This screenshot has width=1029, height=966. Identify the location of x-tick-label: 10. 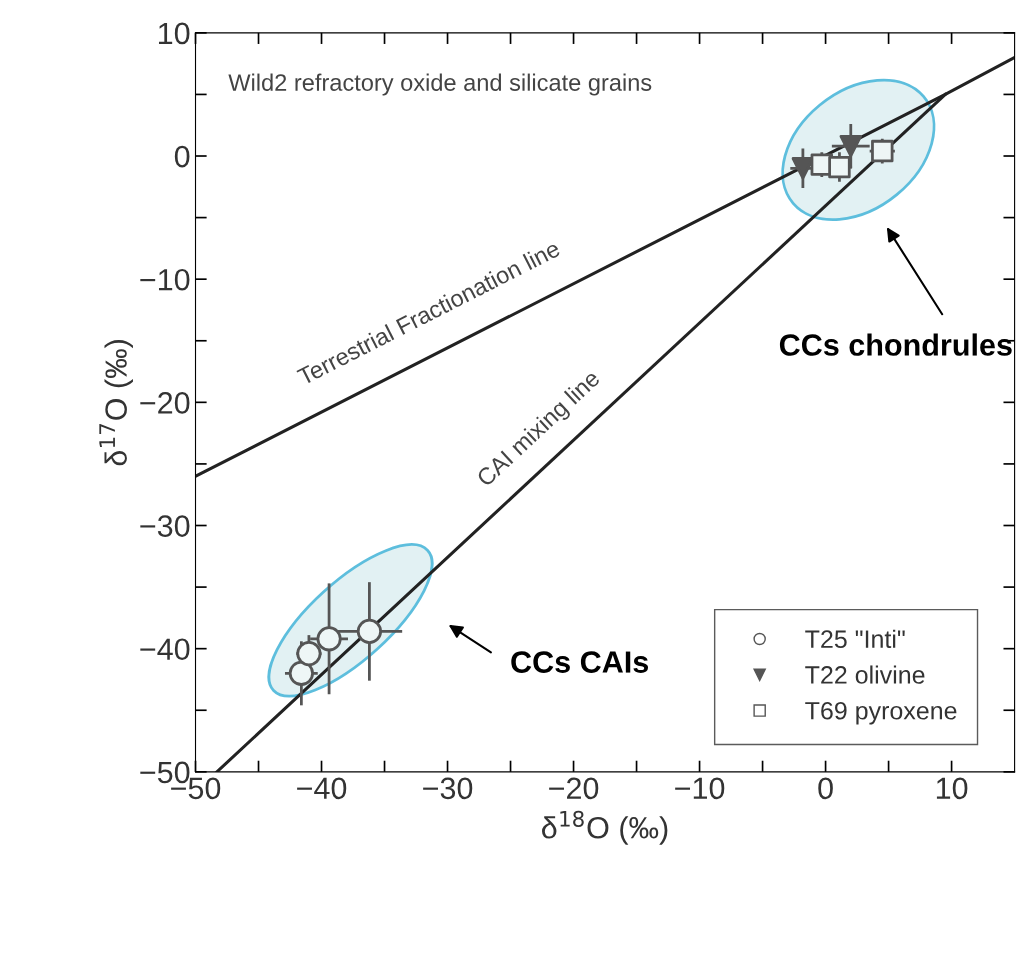
(952, 788).